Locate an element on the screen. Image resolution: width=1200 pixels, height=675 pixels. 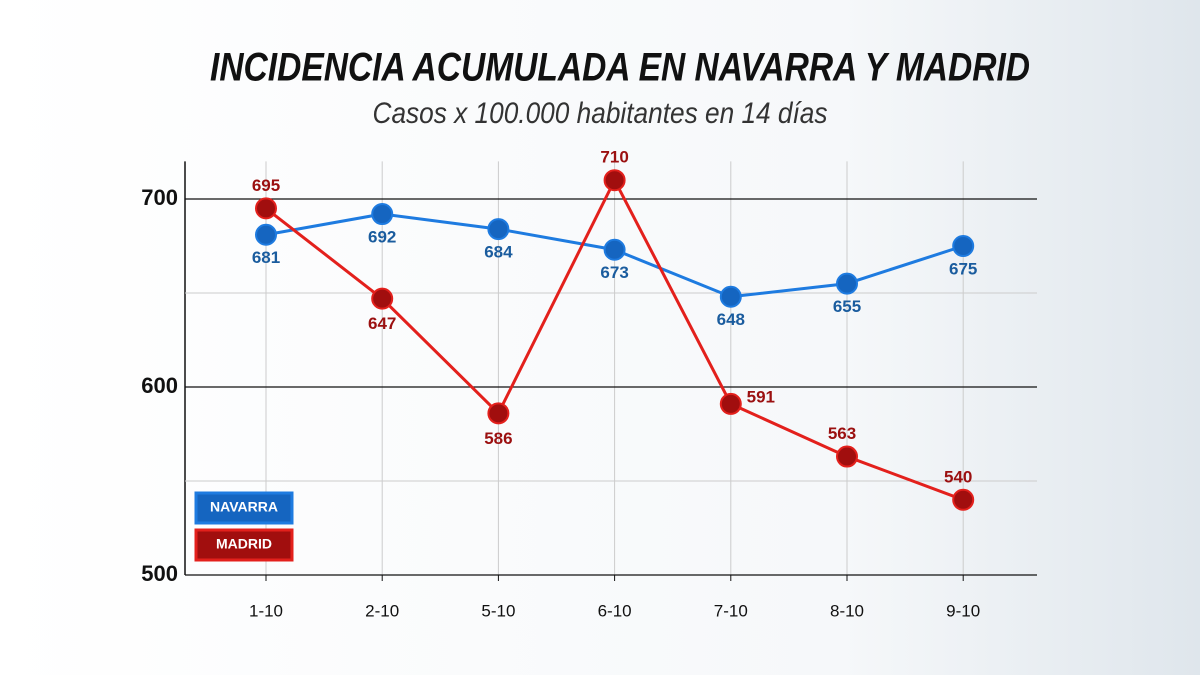
legend-label: MADRID is located at coordinates (244, 544).